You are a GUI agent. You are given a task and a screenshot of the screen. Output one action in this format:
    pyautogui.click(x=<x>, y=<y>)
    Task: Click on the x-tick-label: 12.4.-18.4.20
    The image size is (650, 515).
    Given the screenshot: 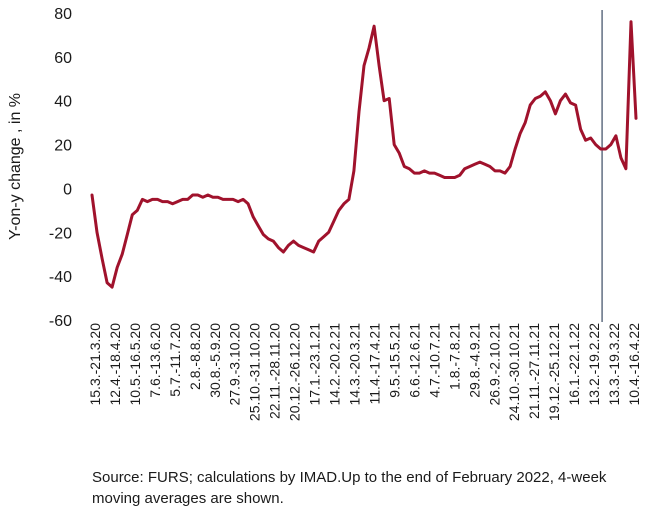 What is the action you would take?
    pyautogui.click(x=115, y=364)
    